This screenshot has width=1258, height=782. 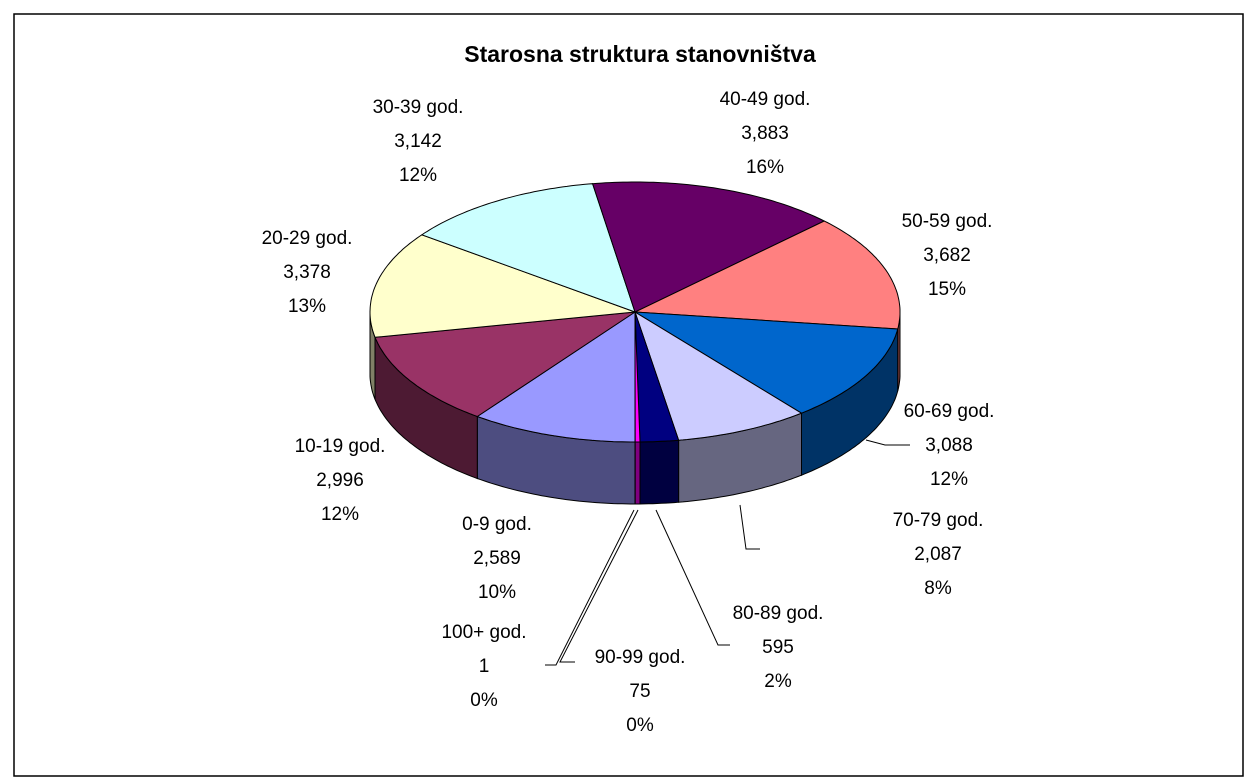 What do you see at coordinates (938, 588) in the screenshot?
I see `data-label-percent: 8%` at bounding box center [938, 588].